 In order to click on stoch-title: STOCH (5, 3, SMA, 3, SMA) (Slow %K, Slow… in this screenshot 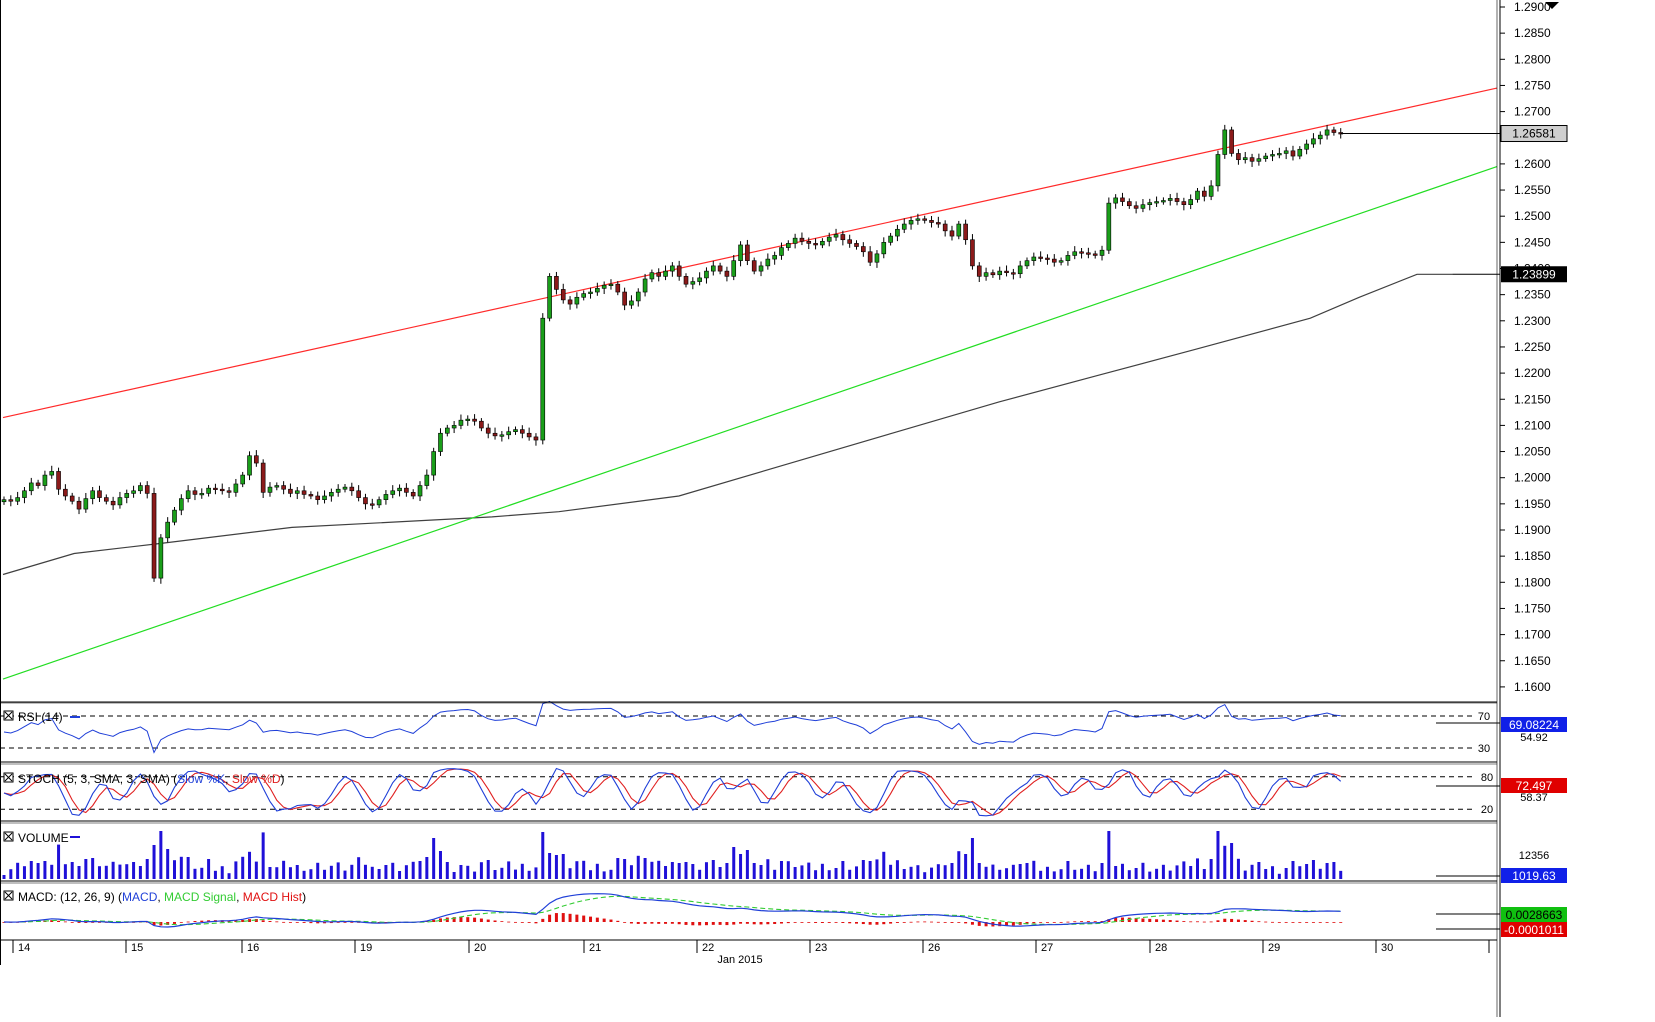, I will do `click(151, 779)`.